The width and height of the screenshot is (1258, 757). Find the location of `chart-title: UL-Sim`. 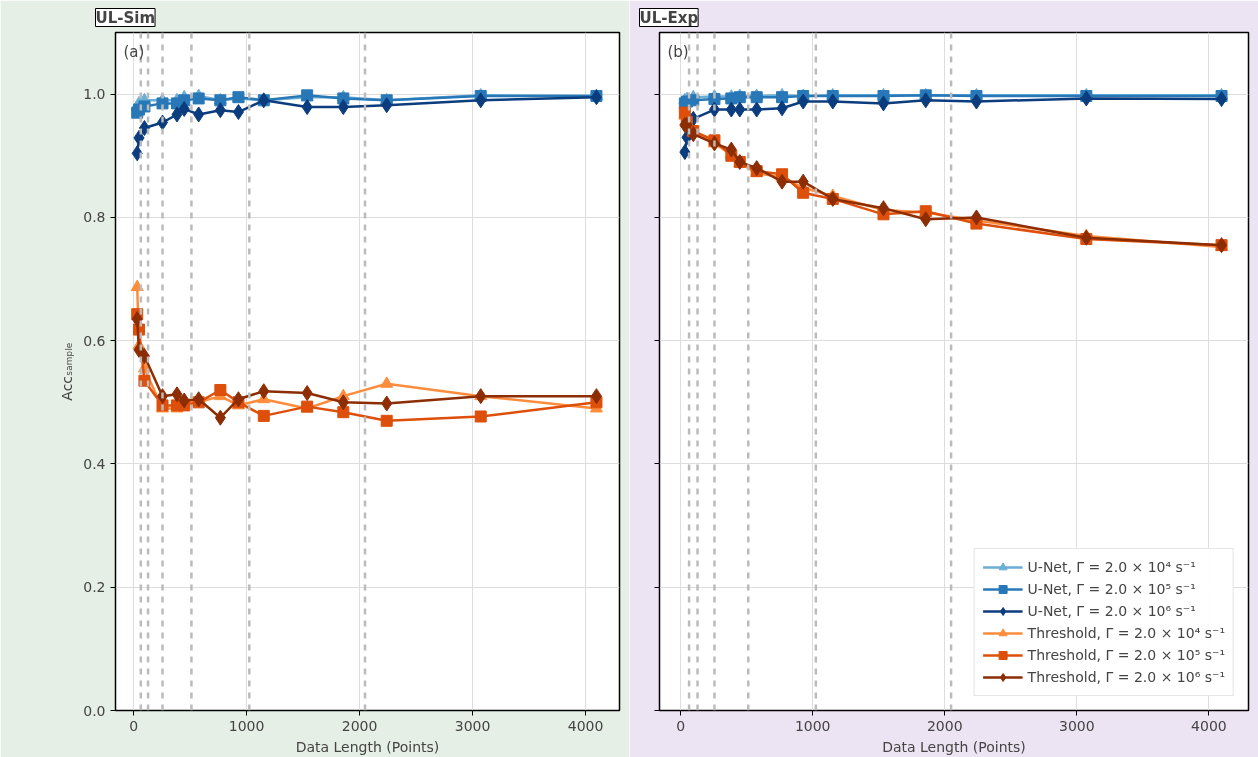

chart-title: UL-Sim is located at coordinates (125, 17).